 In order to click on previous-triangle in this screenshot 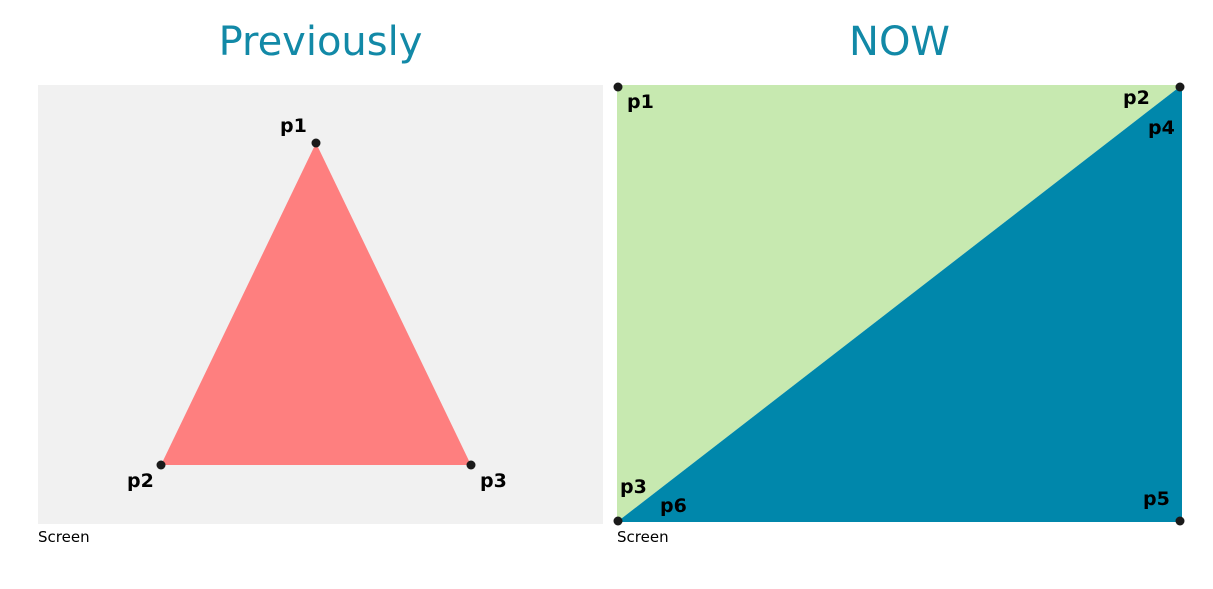, I will do `click(316, 304)`.